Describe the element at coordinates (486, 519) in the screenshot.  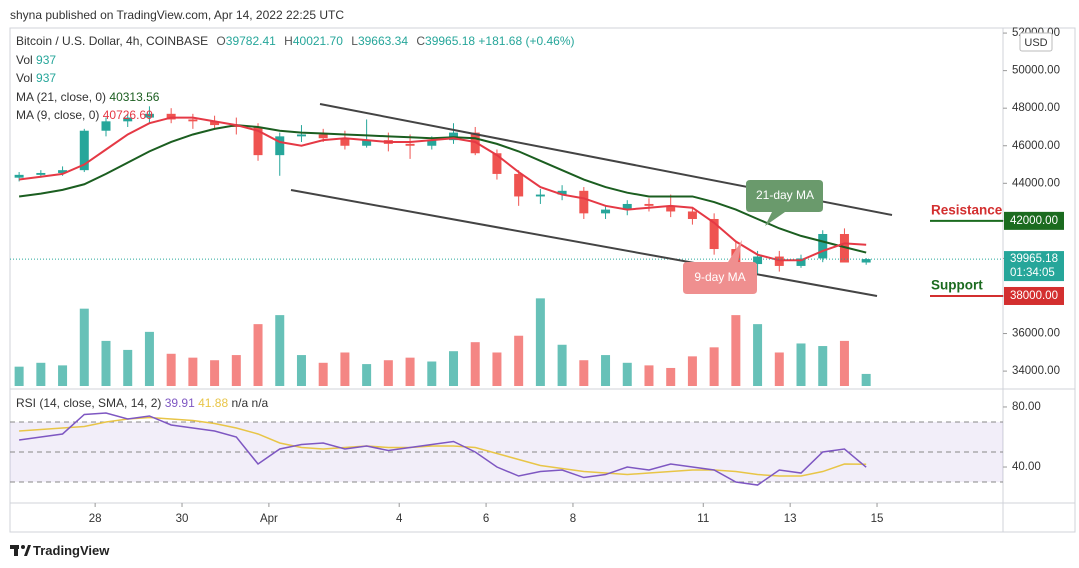
I see `x-tick-label: 6` at that location.